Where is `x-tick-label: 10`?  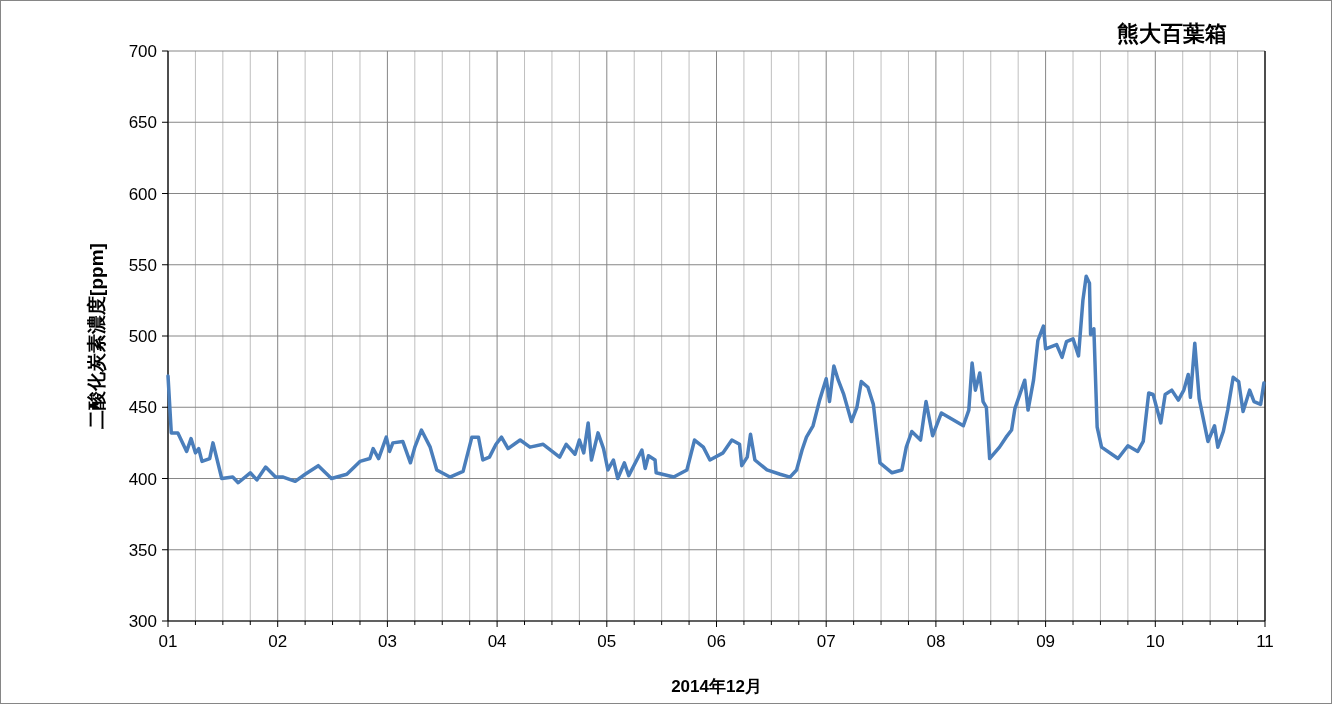
x-tick-label: 10 is located at coordinates (1155, 641).